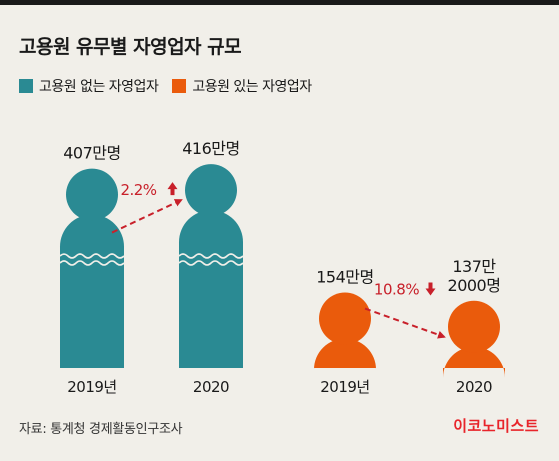  I want to click on figure-0-0-head, so click(92, 194).